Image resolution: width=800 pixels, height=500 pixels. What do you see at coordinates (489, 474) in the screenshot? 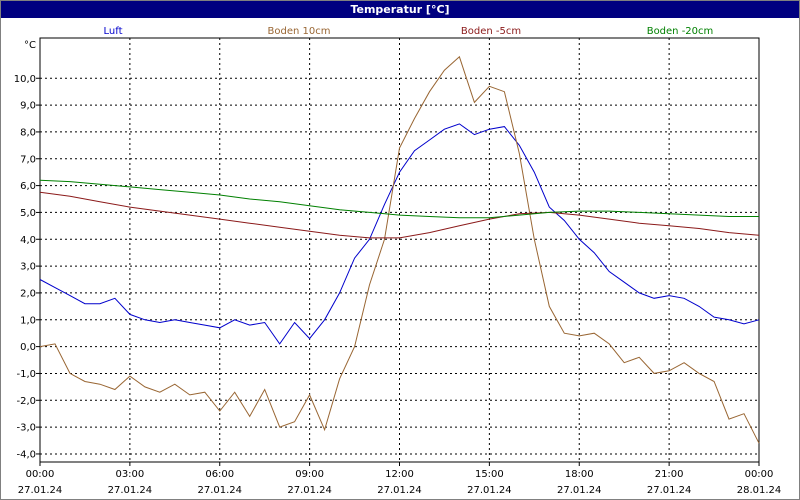
I see `x-tick-time: 15:00` at bounding box center [489, 474].